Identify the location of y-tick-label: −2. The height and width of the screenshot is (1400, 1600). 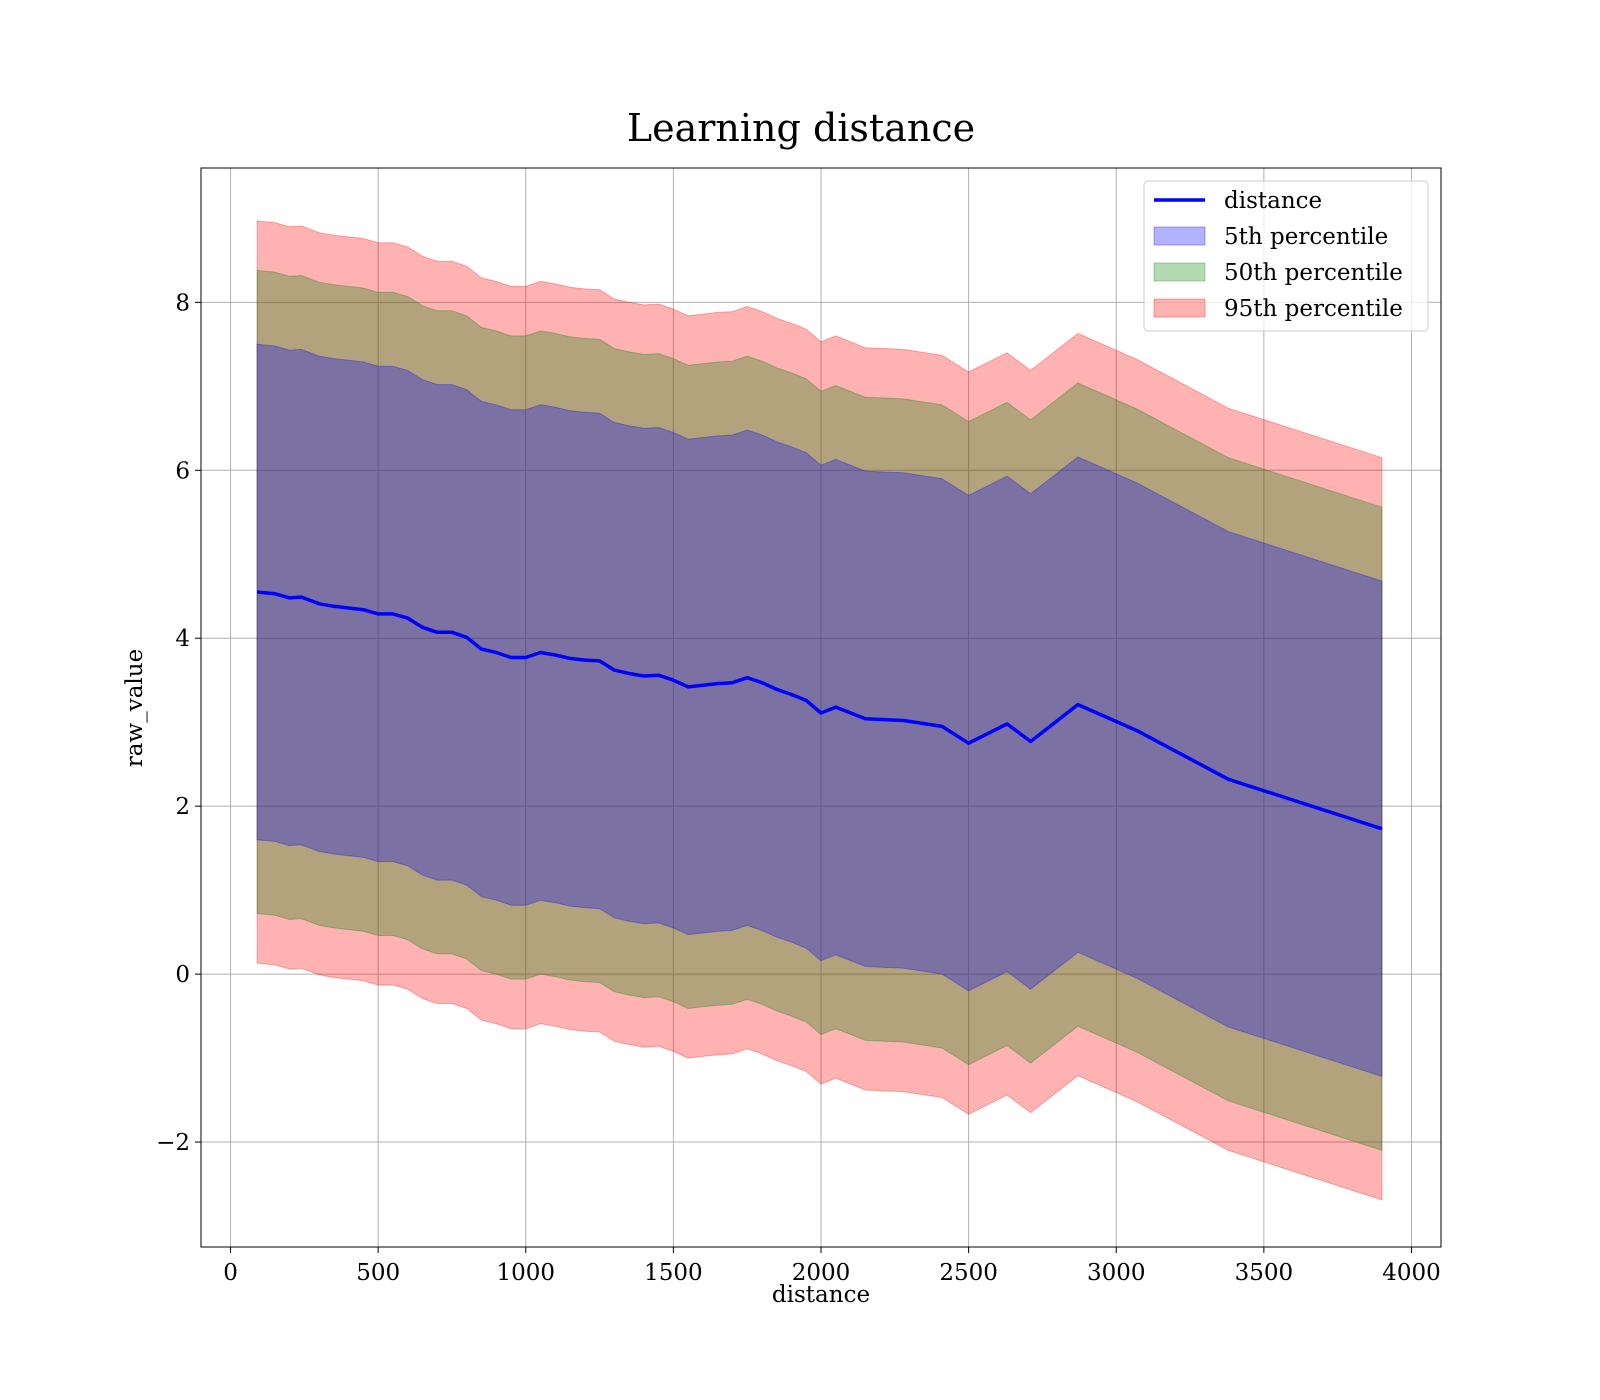
(173, 1143).